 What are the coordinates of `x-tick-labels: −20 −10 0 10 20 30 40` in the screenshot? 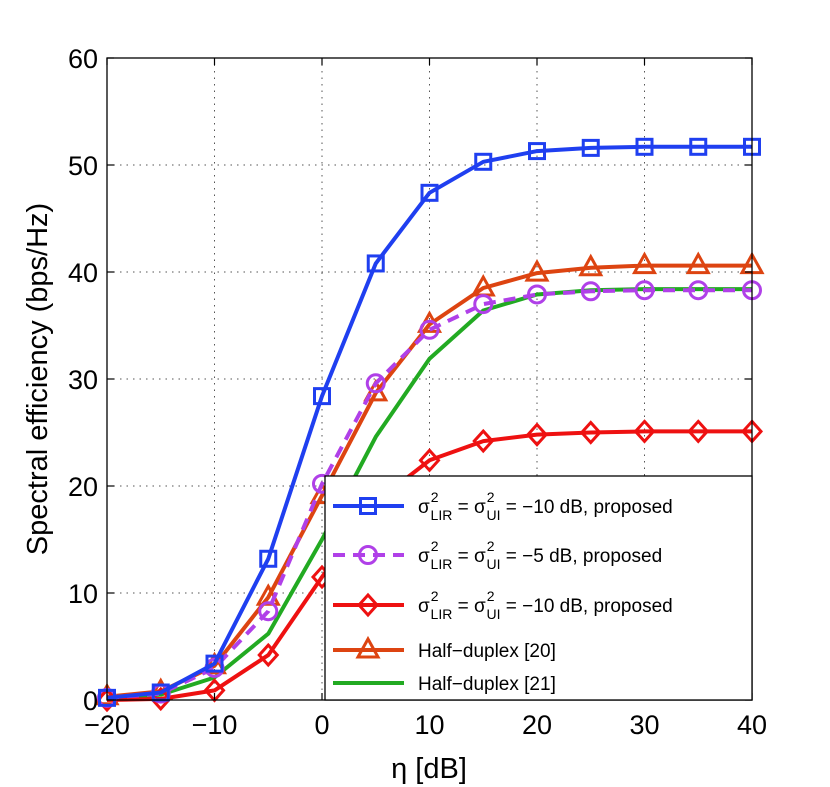 It's located at (425, 725).